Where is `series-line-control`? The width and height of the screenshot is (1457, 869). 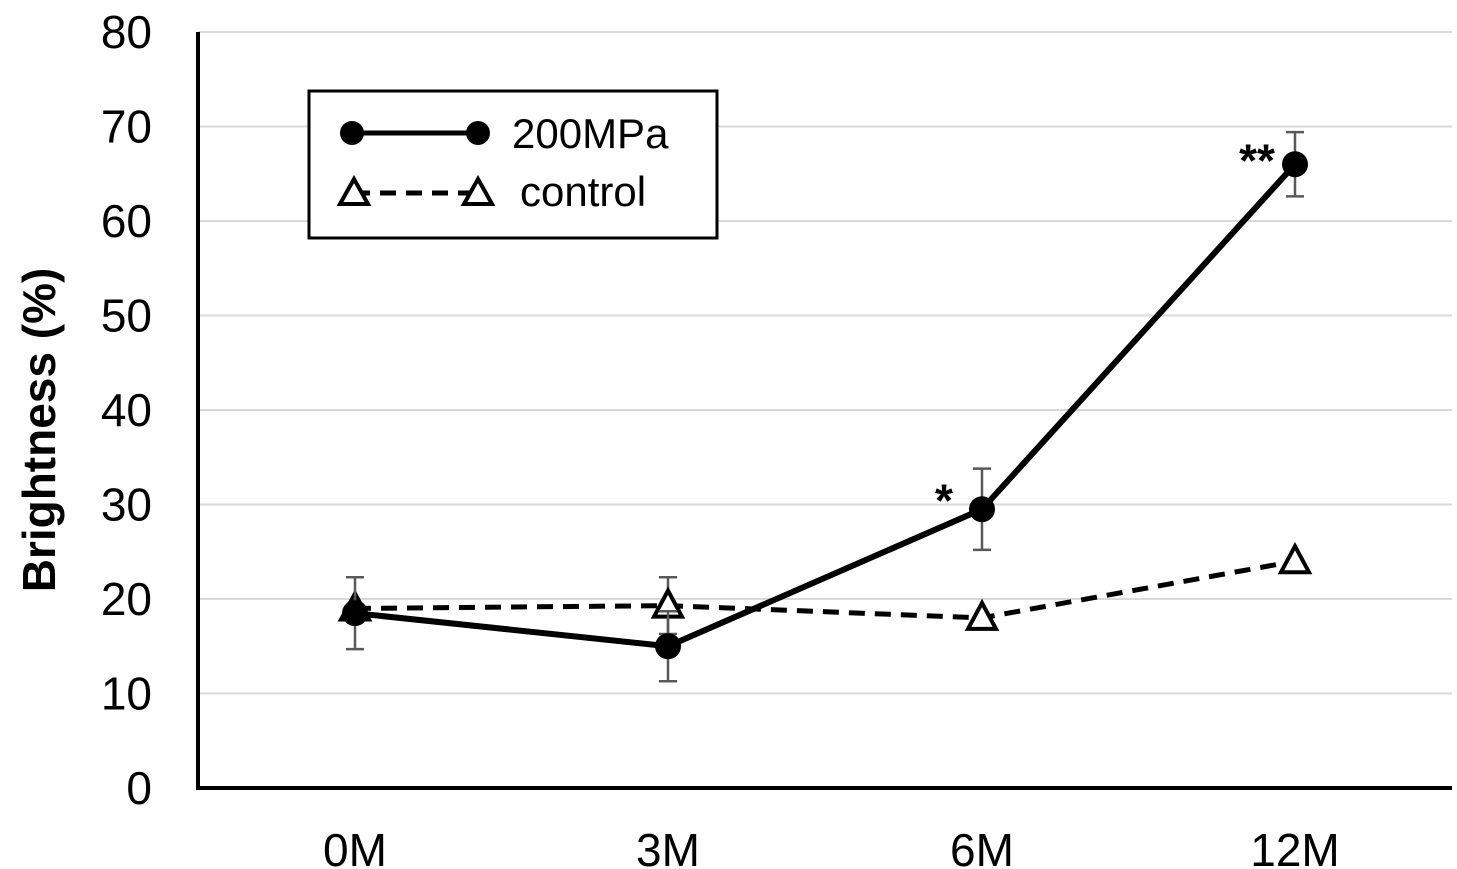
series-line-control is located at coordinates (825, 589).